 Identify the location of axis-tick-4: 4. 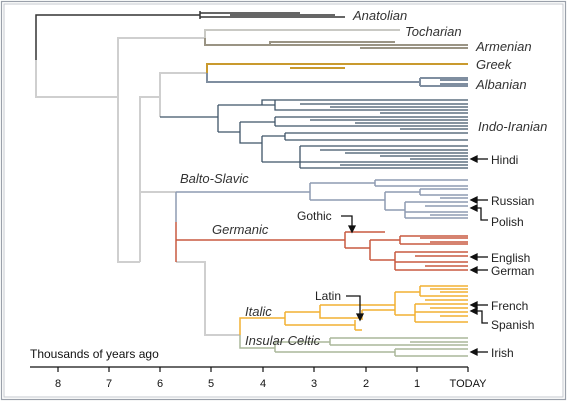
(263, 384).